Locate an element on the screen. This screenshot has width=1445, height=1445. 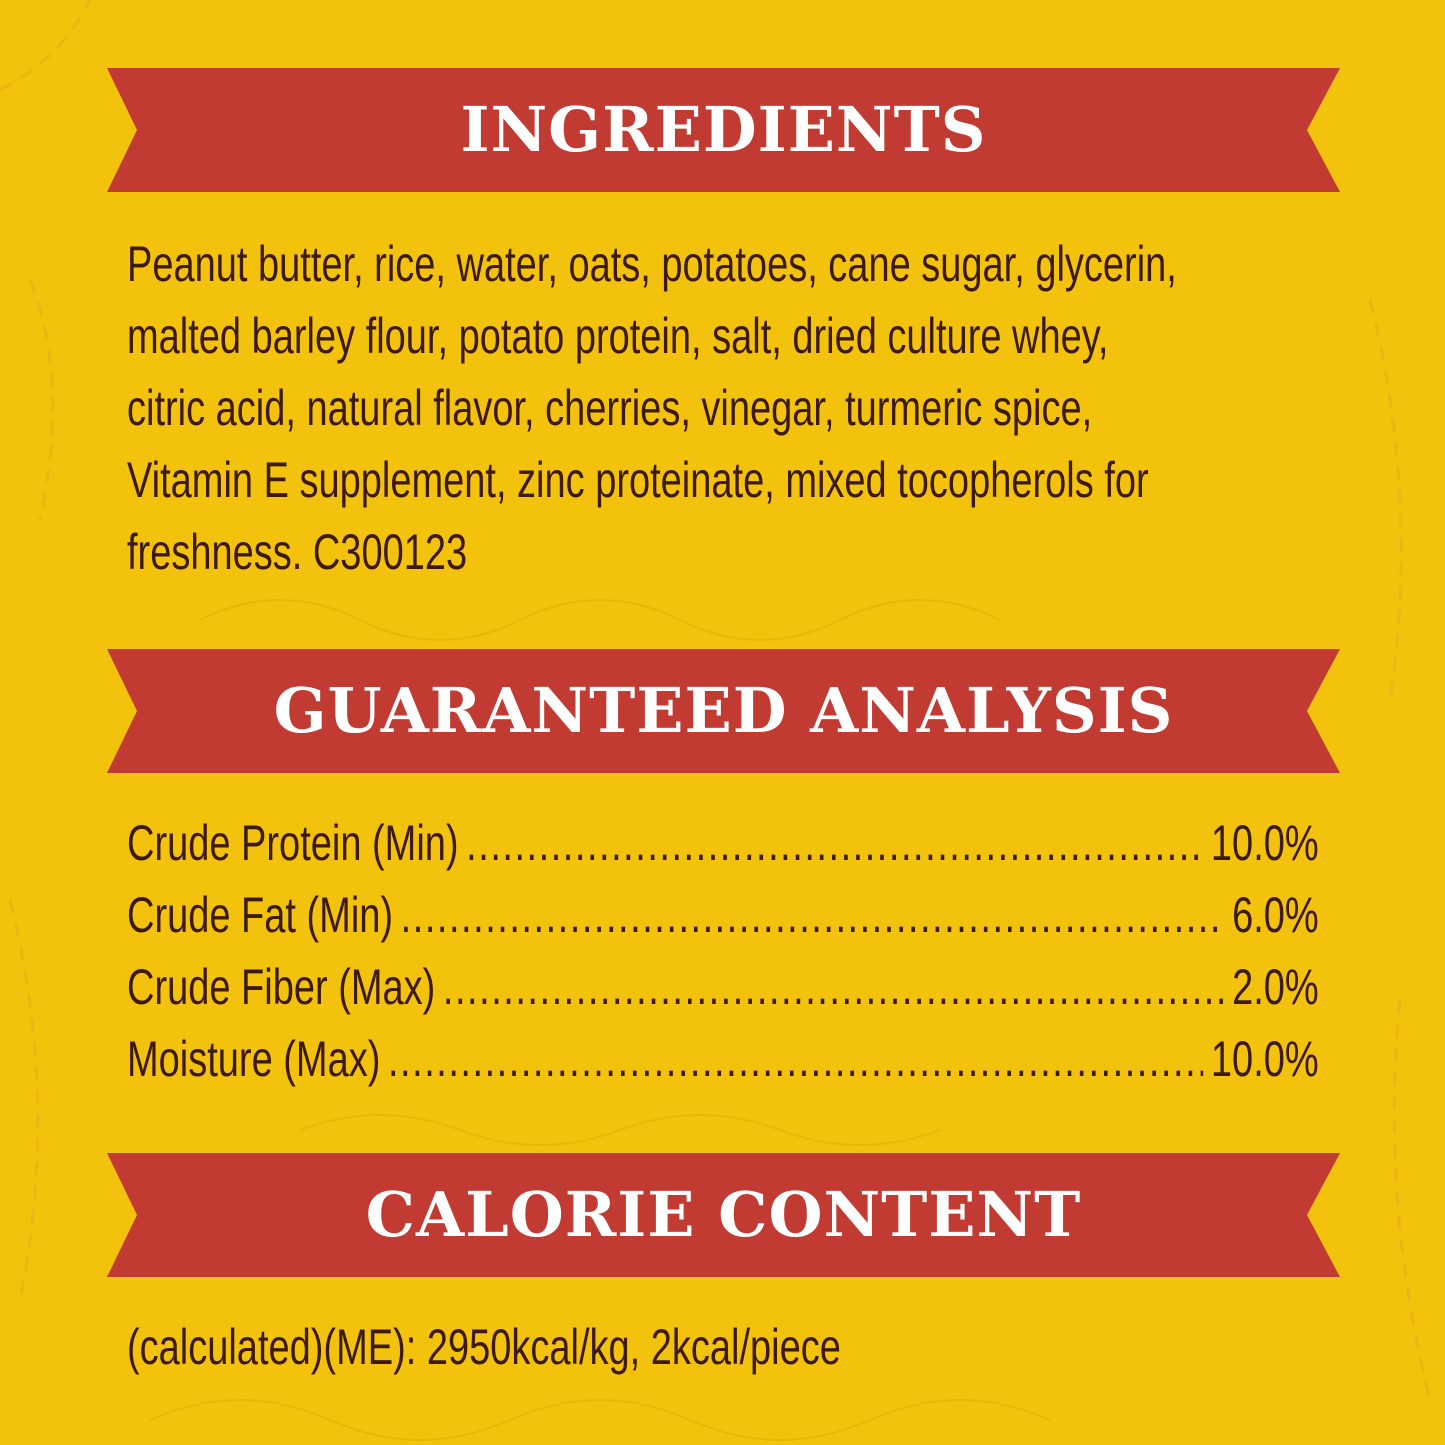
ingredients-banner: INGREDIENTS is located at coordinates (723, 130).